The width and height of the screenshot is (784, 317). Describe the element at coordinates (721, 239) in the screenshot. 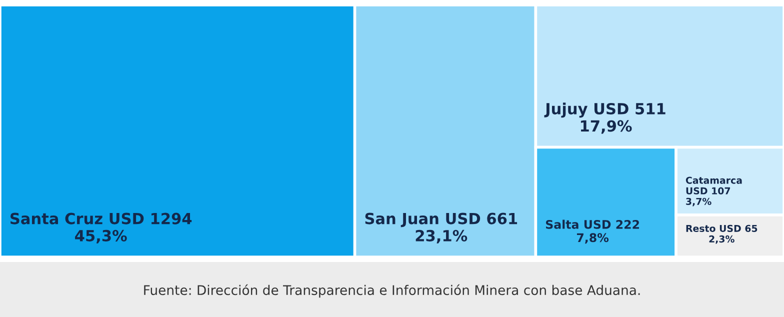

I see `data-label: 2,3%` at that location.